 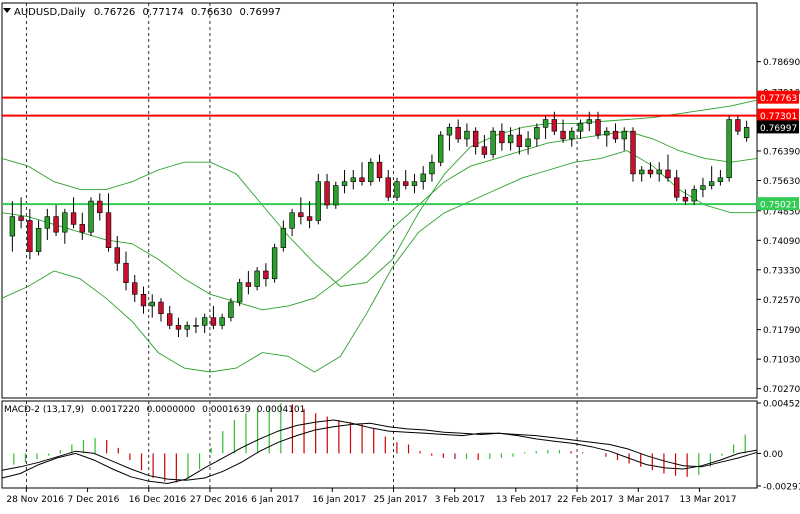 What do you see at coordinates (115, 410) in the screenshot?
I see `macd-value-1: 0.0017220` at bounding box center [115, 410].